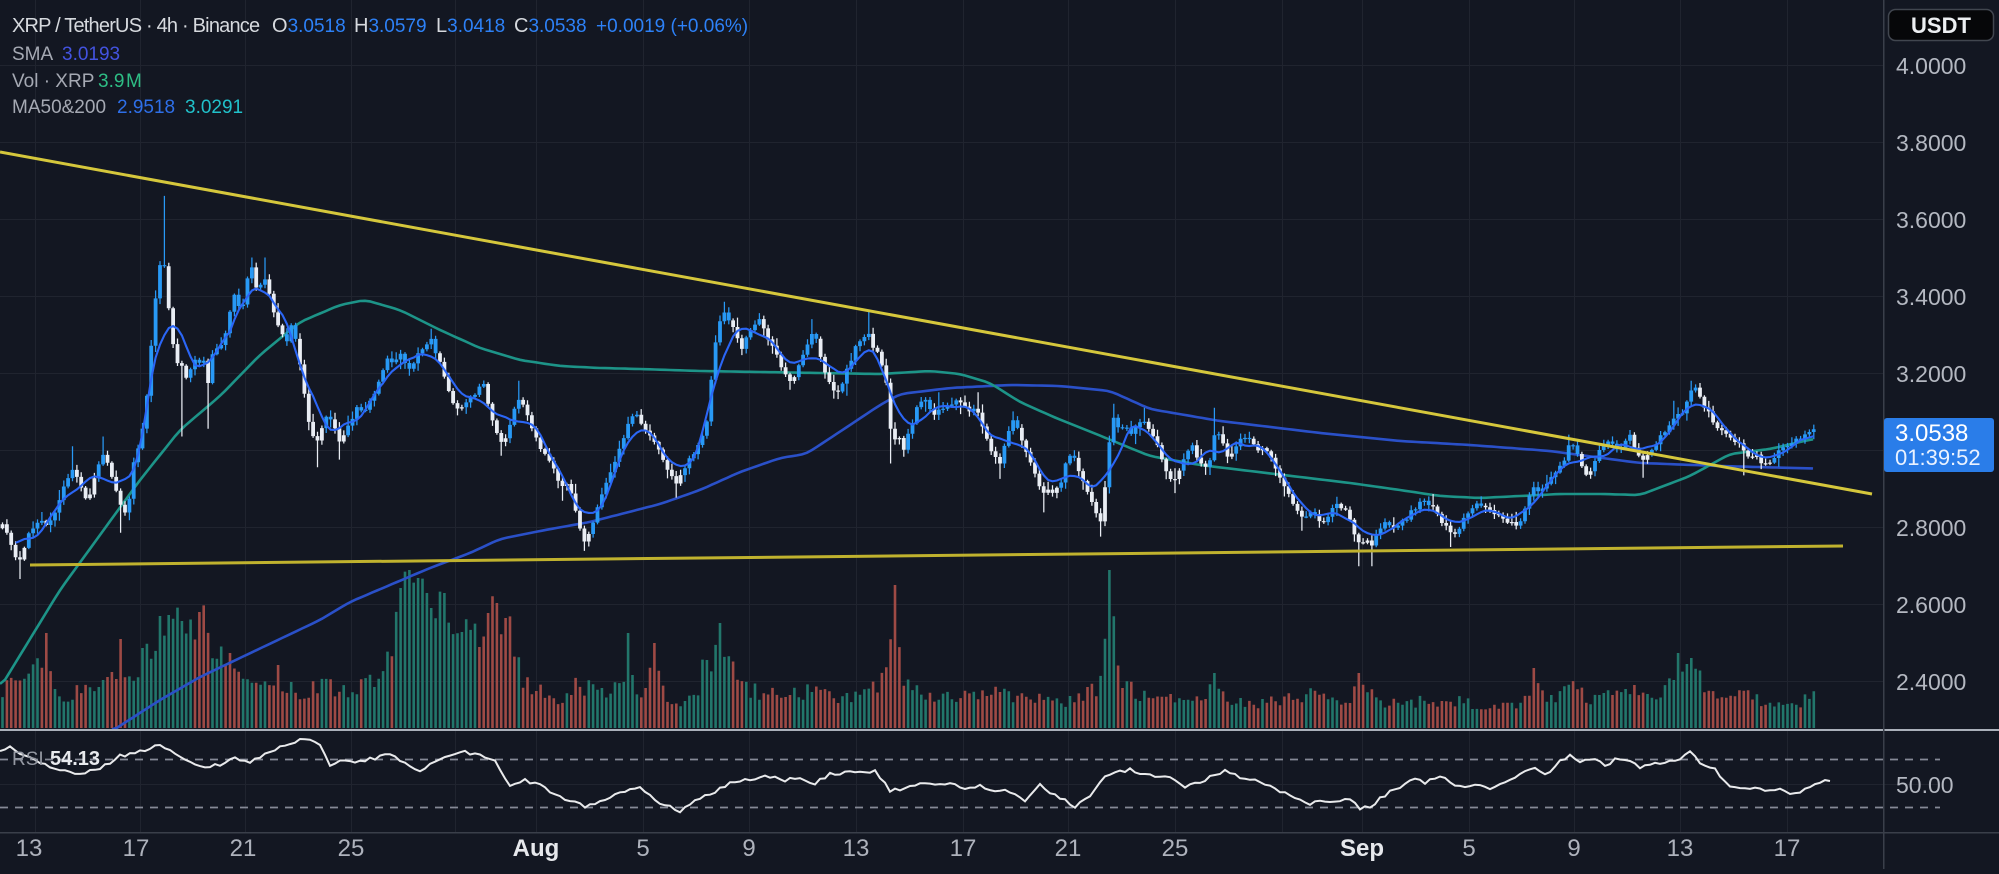 The image size is (1999, 874). I want to click on svg-text: 2.4000, so click(1931, 682).